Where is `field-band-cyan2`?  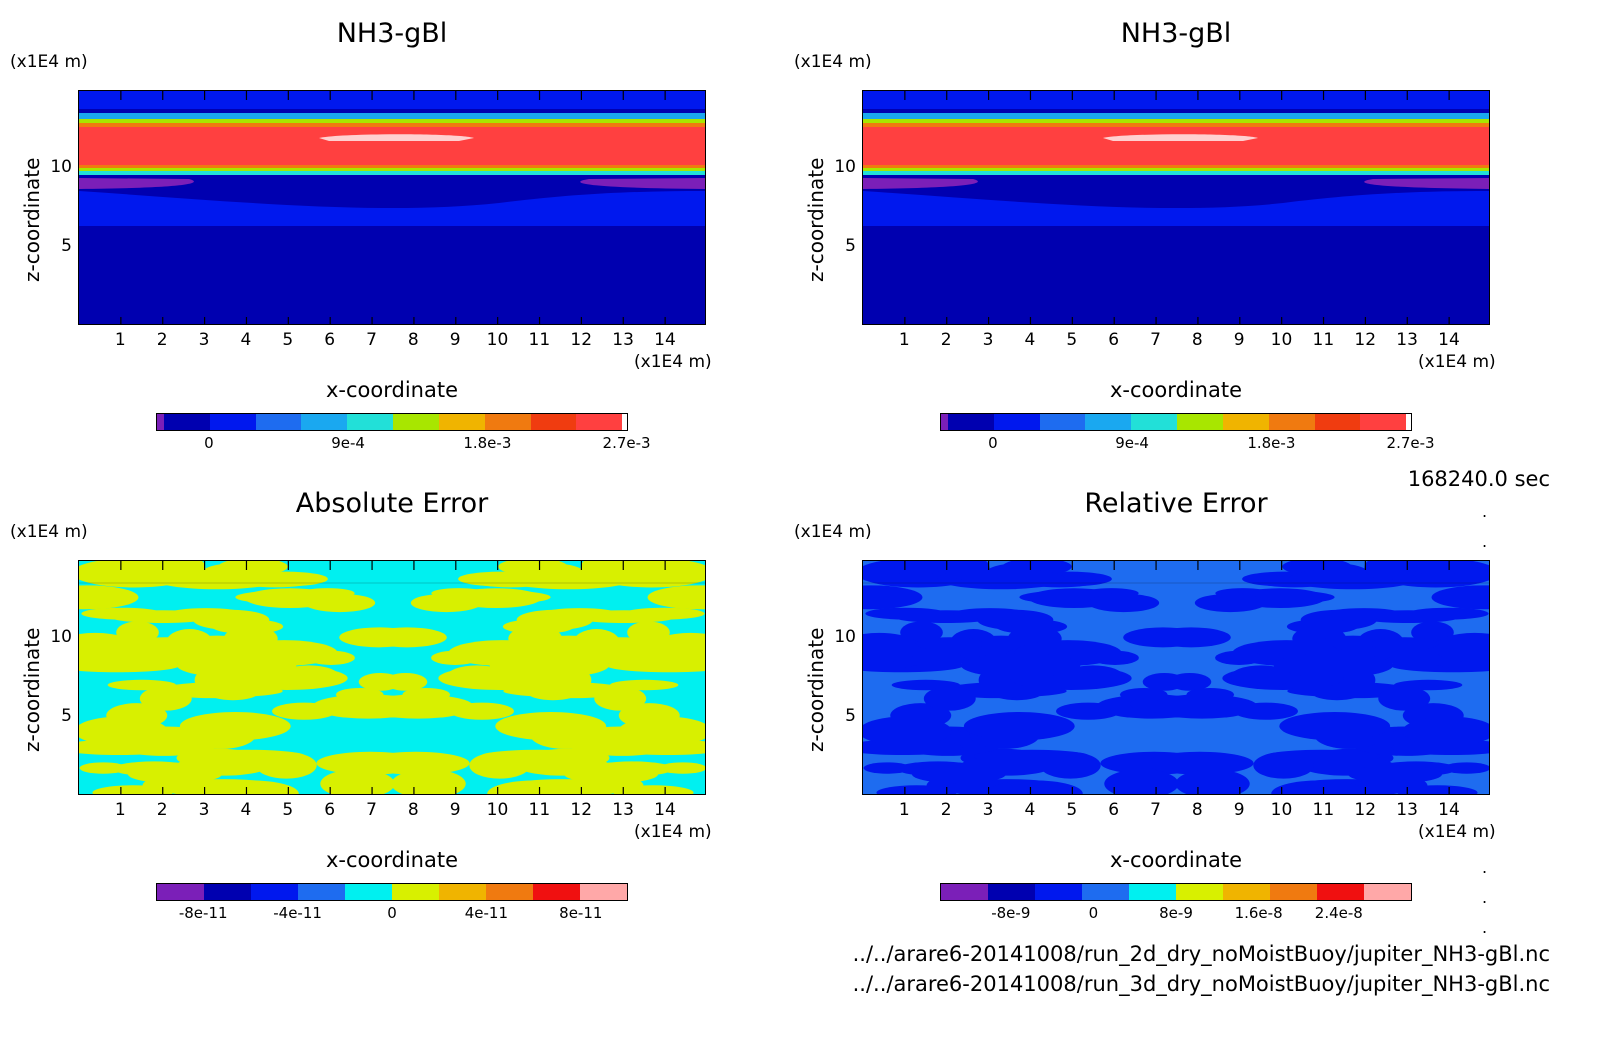
field-band-cyan2 is located at coordinates (1176, 173).